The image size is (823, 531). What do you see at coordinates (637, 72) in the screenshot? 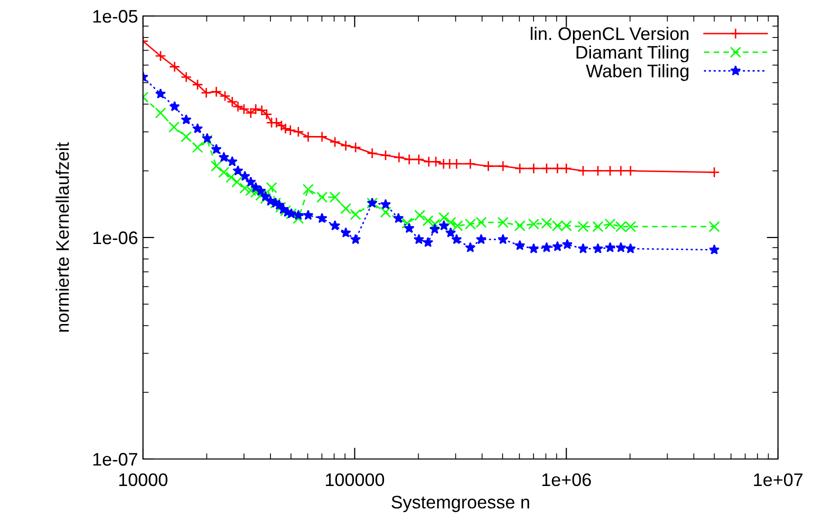
I see `legend-label: Waben Tiling` at bounding box center [637, 72].